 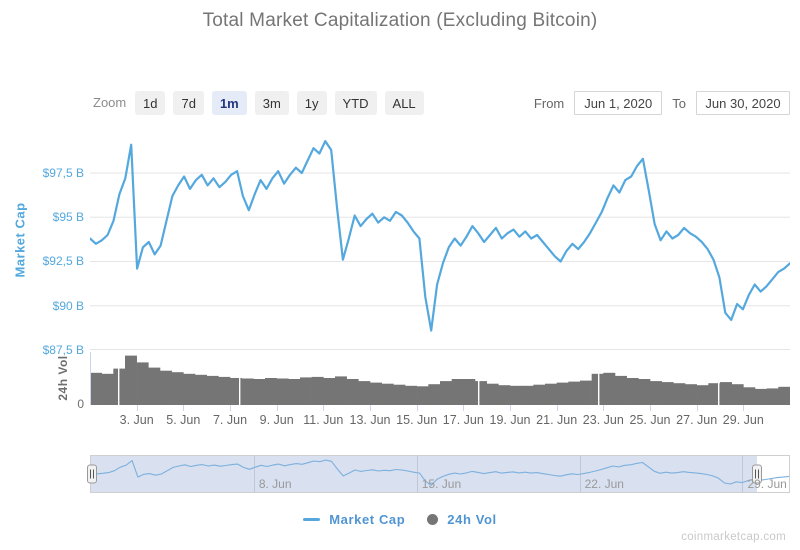 I want to click on x-axis-label: 17. Jun, so click(x=463, y=420).